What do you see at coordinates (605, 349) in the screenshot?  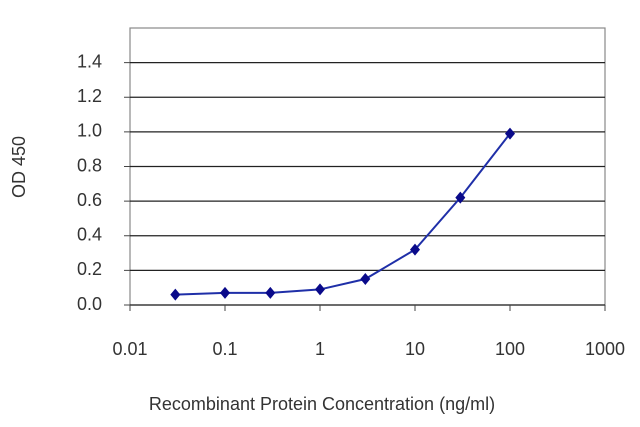 I see `x-tick-label: 1000` at bounding box center [605, 349].